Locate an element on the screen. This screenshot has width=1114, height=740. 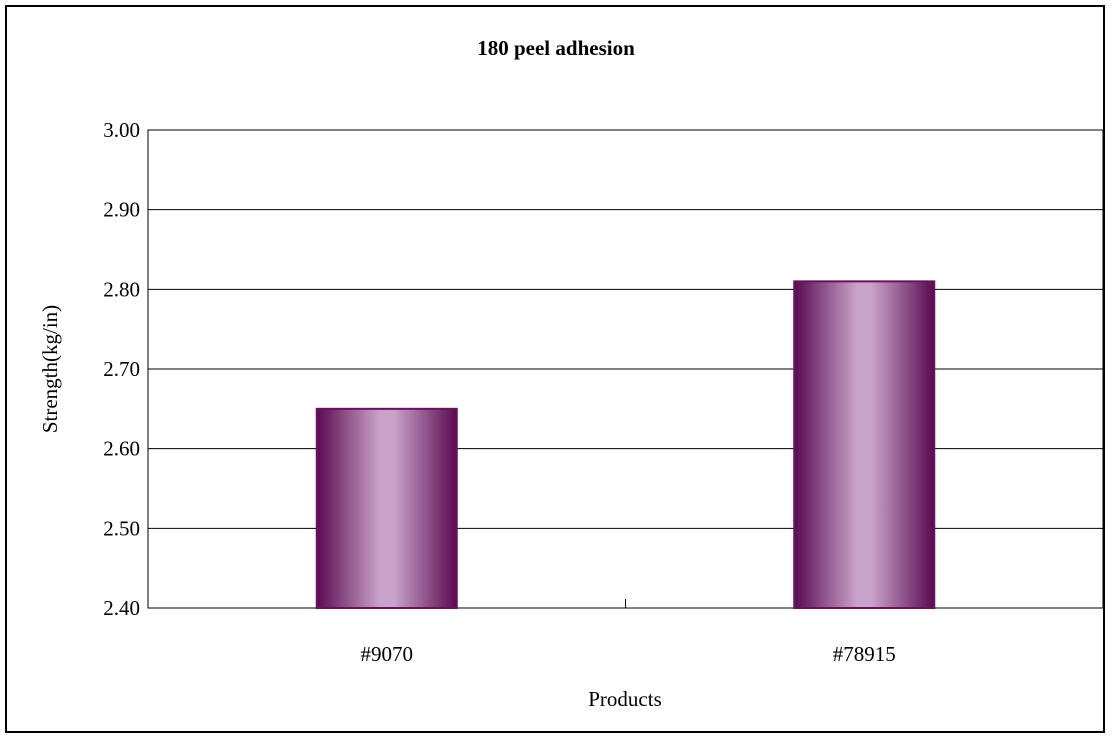
x-tick-label: #78915 is located at coordinates (864, 654).